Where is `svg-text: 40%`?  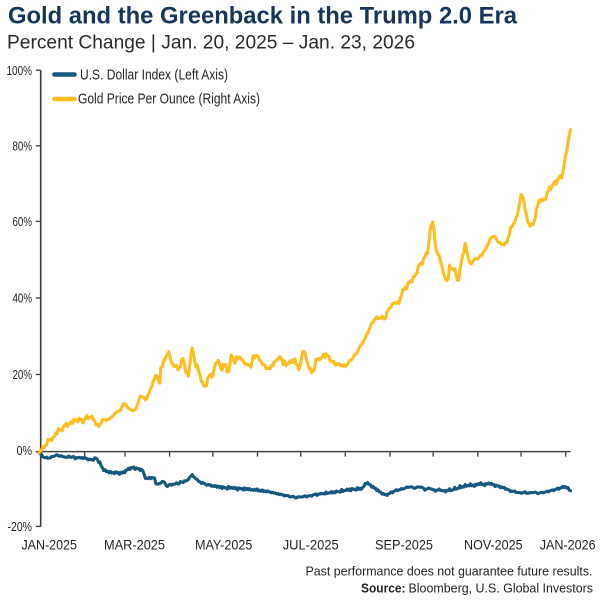
svg-text: 40% is located at coordinates (23, 298).